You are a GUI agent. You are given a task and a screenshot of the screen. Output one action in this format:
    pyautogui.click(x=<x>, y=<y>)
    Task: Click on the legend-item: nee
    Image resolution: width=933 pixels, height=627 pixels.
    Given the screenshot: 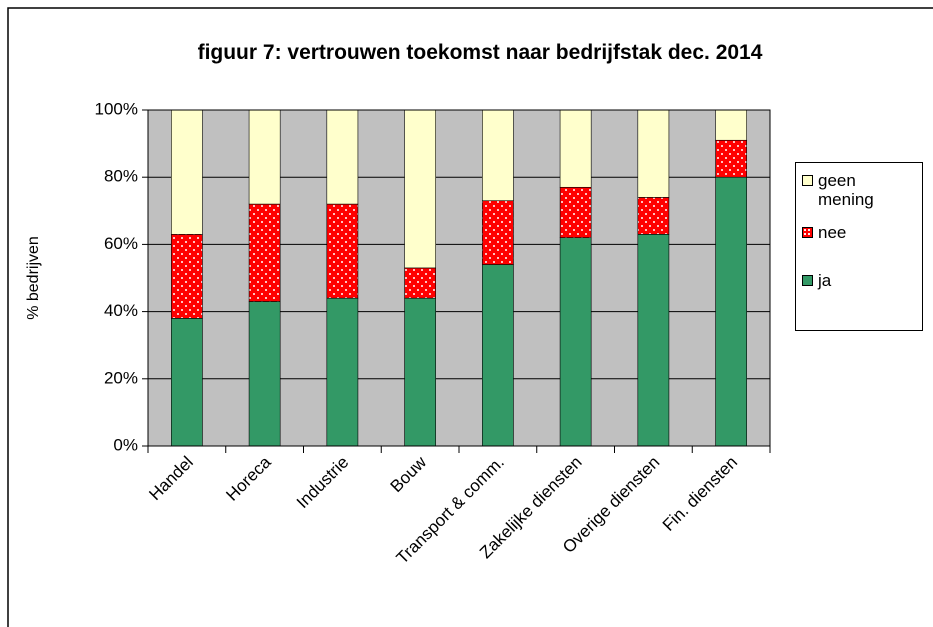 What is the action you would take?
    pyautogui.click(x=857, y=232)
    